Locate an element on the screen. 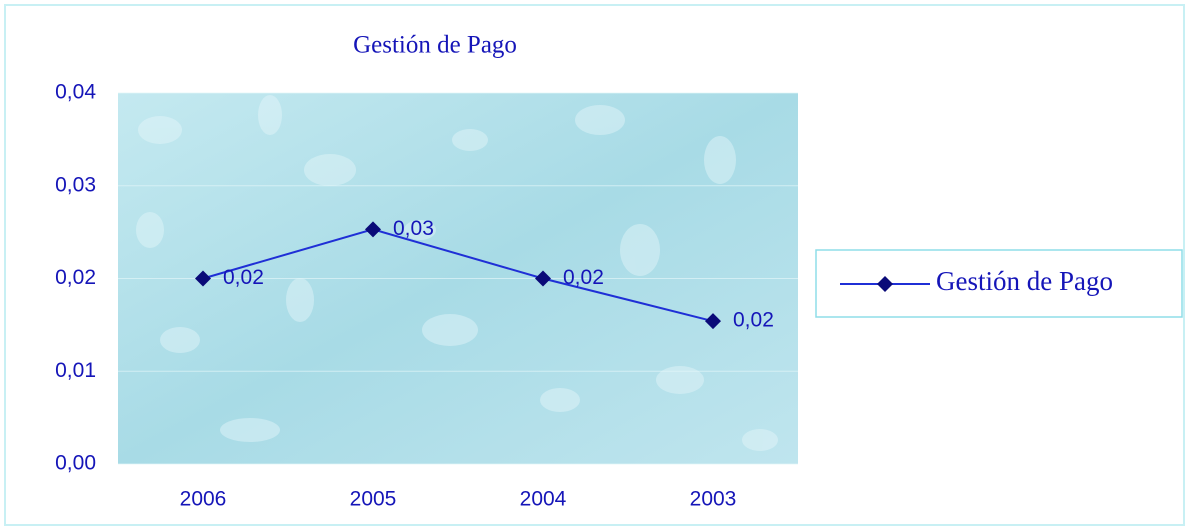 The width and height of the screenshot is (1190, 531). y-tick-label: 0,02 is located at coordinates (75, 277).